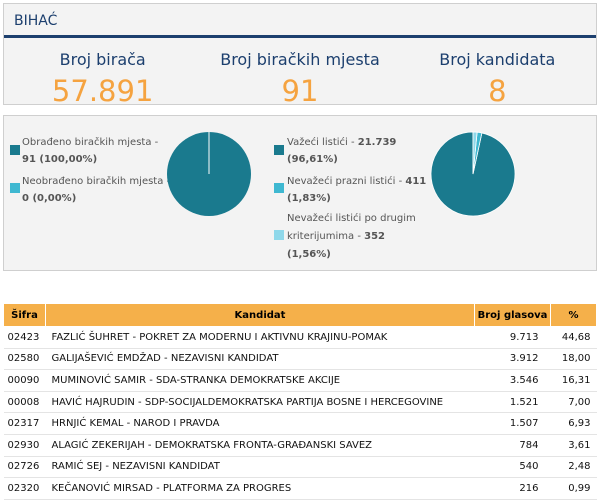 Image resolution: width=600 pixels, height=500 pixels. Describe the element at coordinates (24, 402) in the screenshot. I see `cell-code: 00008` at that location.